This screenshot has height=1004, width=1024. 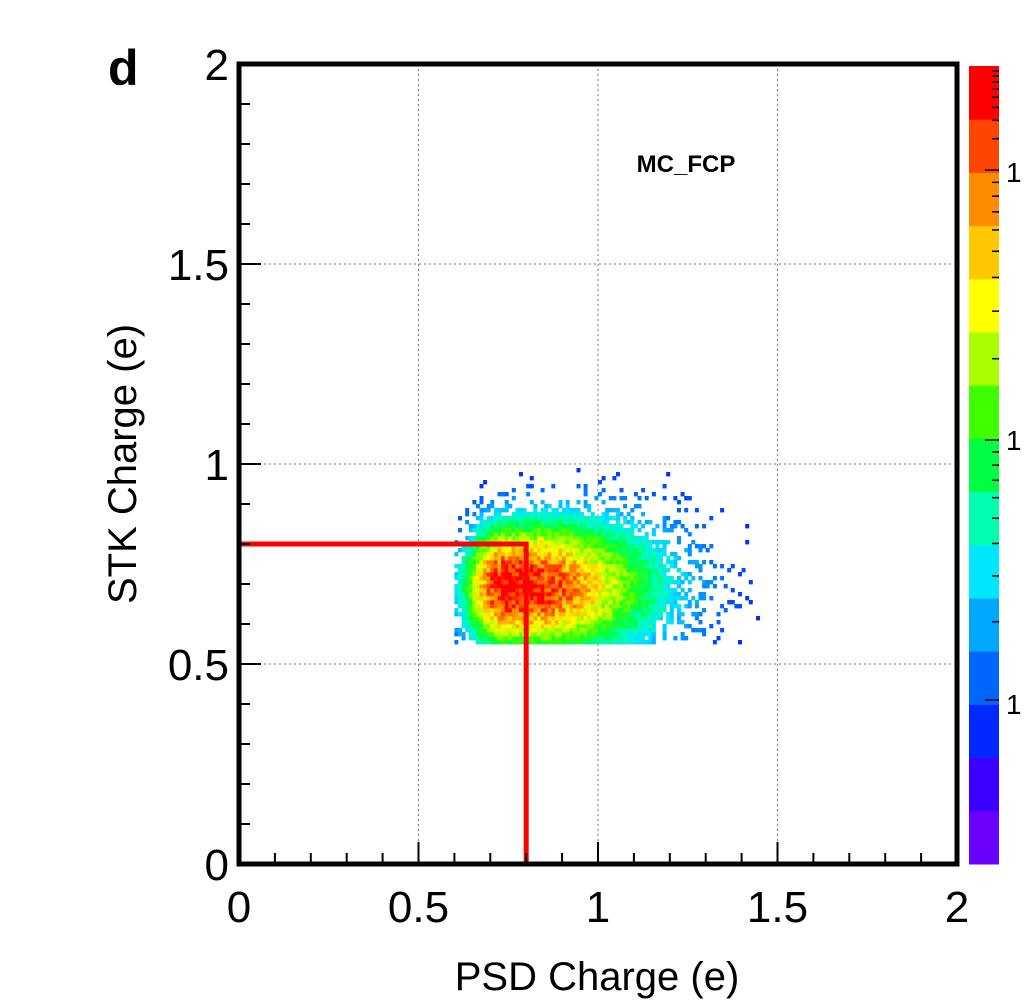 What do you see at coordinates (984, 678) in the screenshot?
I see `colorbar-band` at bounding box center [984, 678].